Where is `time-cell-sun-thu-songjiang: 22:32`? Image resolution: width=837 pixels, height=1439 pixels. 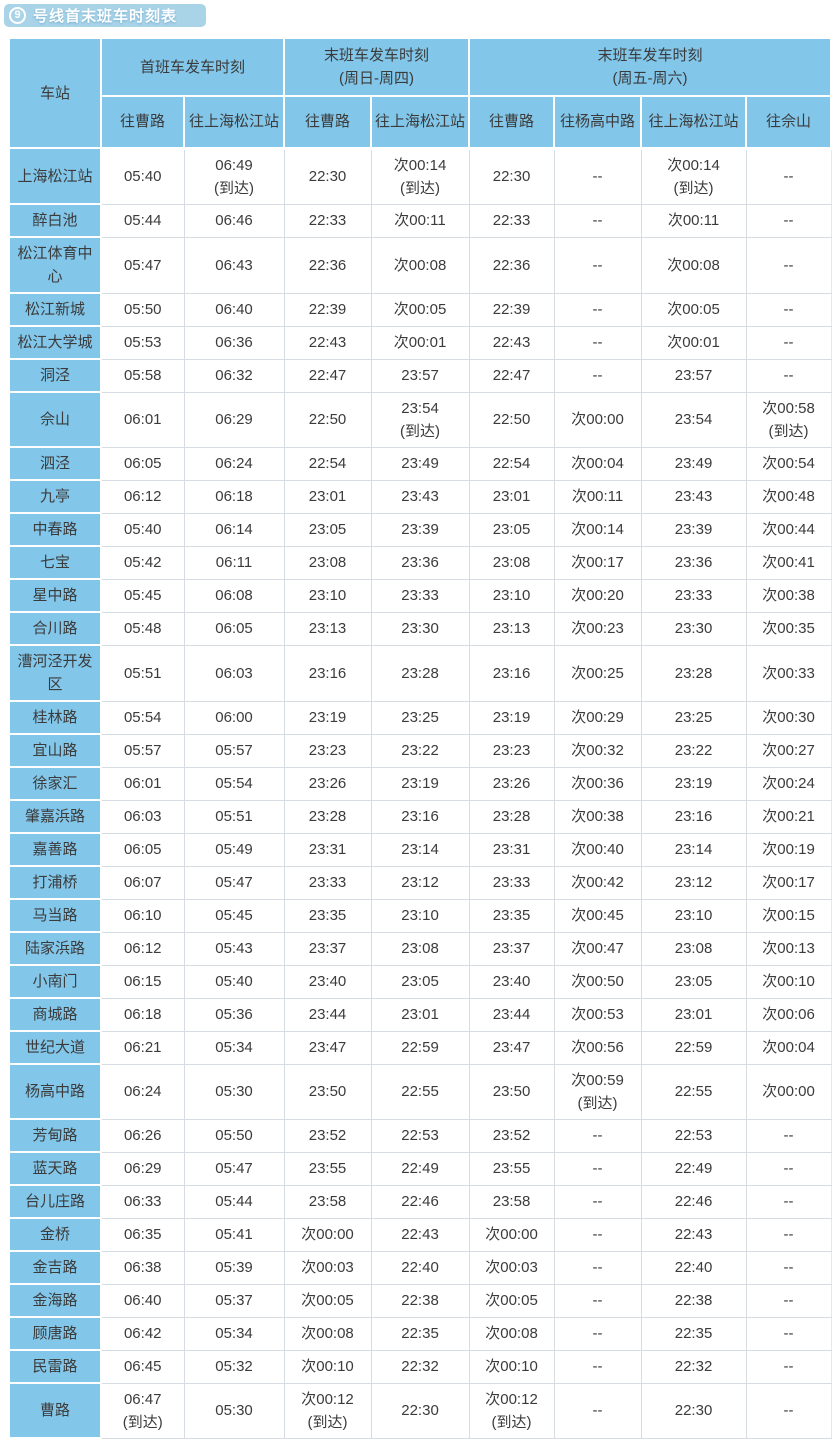 time-cell-sun-thu-songjiang: 22:32 is located at coordinates (420, 1366).